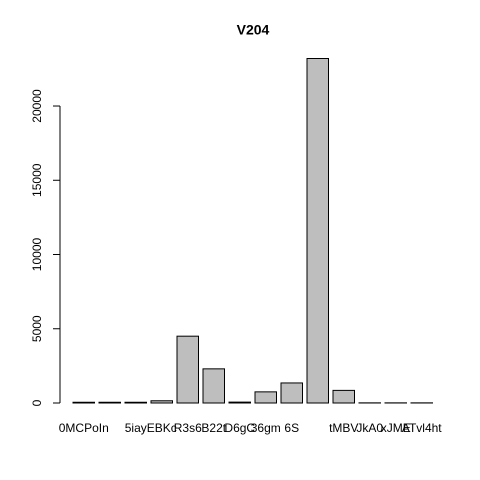 This screenshot has height=480, width=480. I want to click on chart-title: V204, so click(253, 30).